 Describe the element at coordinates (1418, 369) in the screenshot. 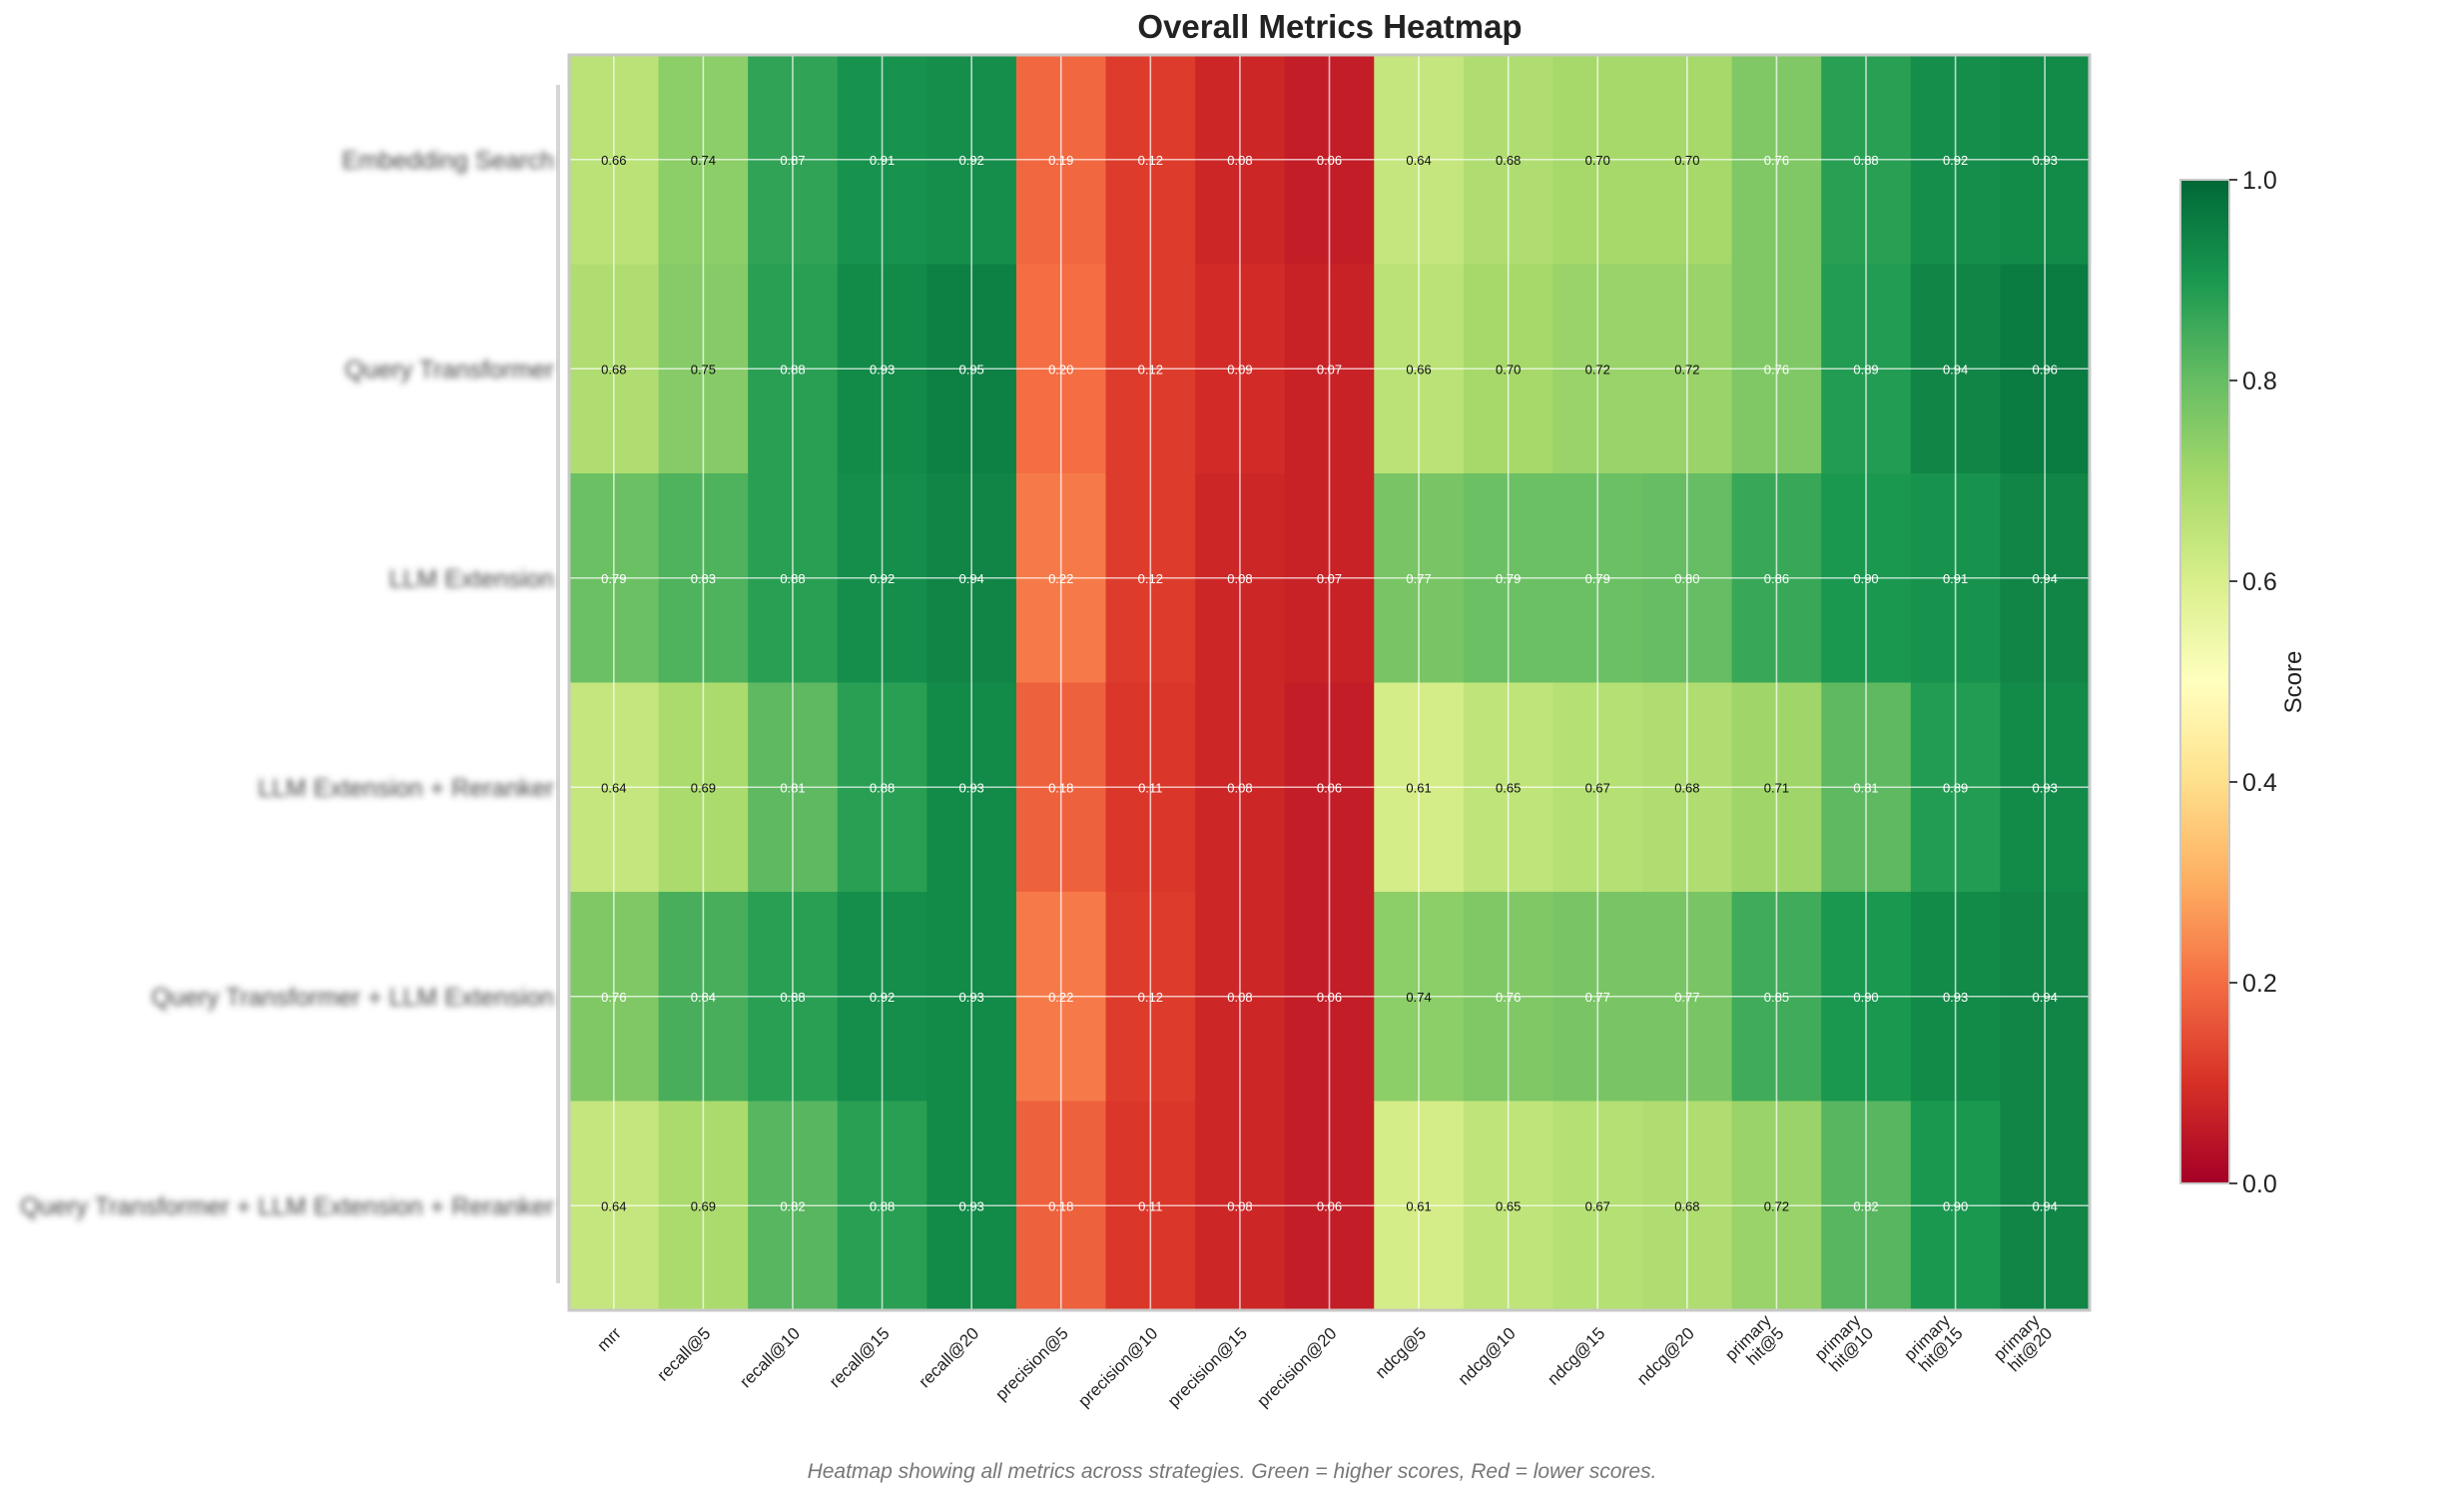

I see `cell-value-label: 0.66` at that location.